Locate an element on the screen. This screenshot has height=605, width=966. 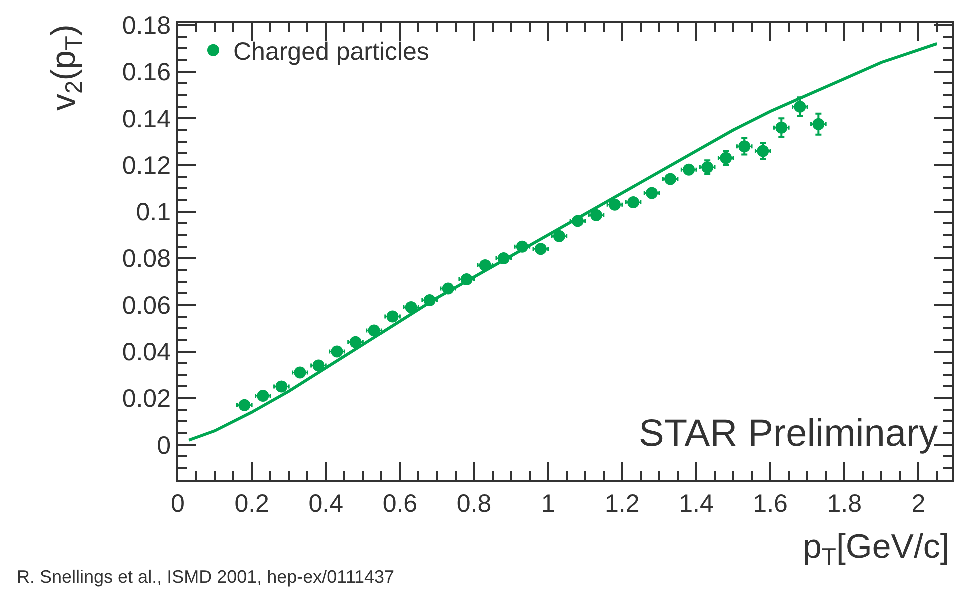
x-axis-title: p$_{T}$[GeV/c] is located at coordinates (876, 550).